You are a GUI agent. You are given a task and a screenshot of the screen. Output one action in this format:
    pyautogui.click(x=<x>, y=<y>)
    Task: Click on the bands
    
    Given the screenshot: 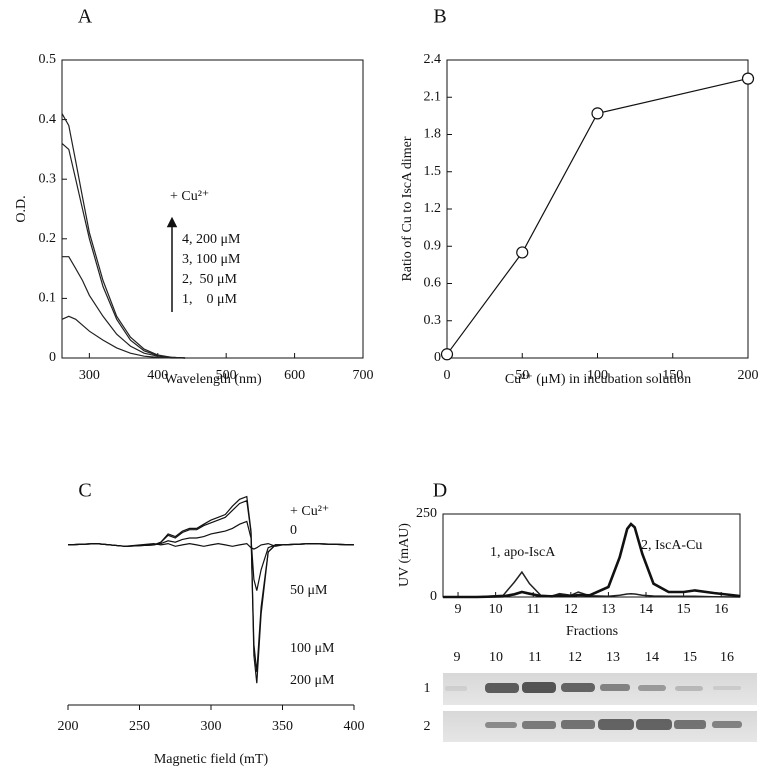 What is the action you would take?
    pyautogui.click(x=593, y=706)
    